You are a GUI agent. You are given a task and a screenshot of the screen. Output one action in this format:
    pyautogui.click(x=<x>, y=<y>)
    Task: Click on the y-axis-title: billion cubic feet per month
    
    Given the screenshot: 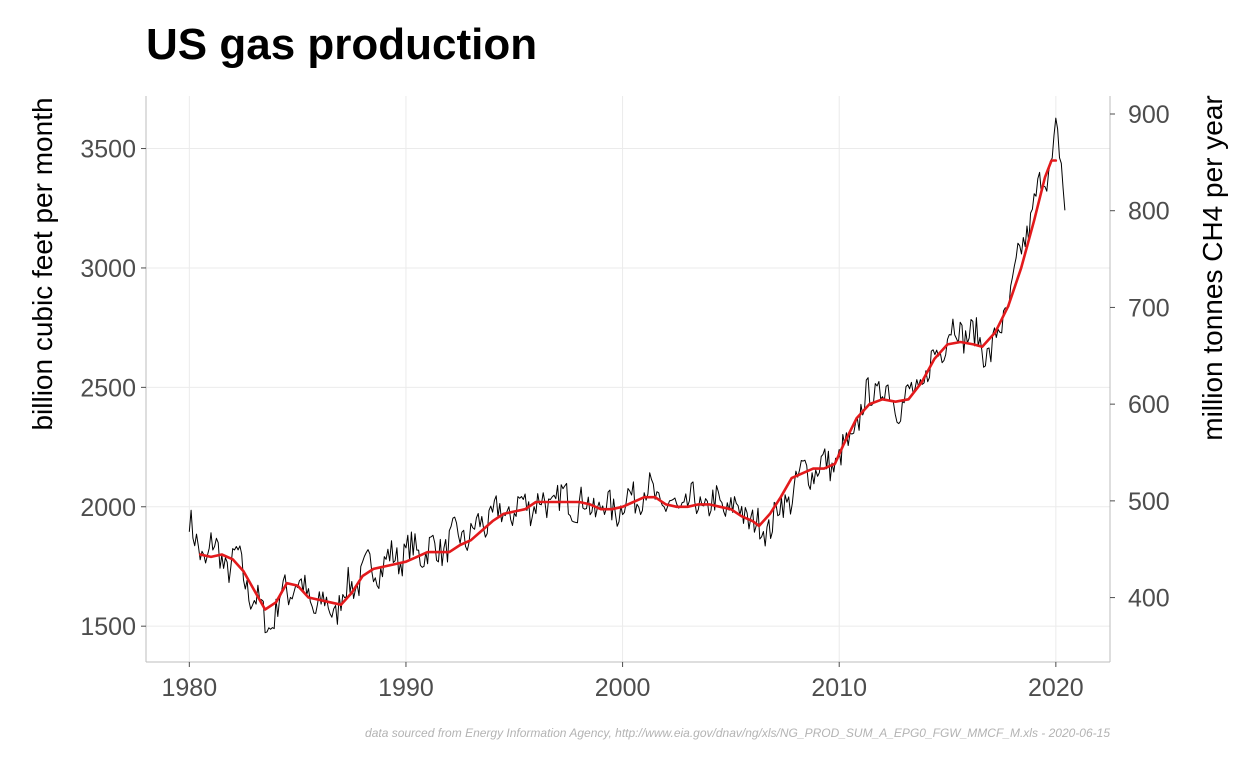 What is the action you would take?
    pyautogui.click(x=42, y=263)
    